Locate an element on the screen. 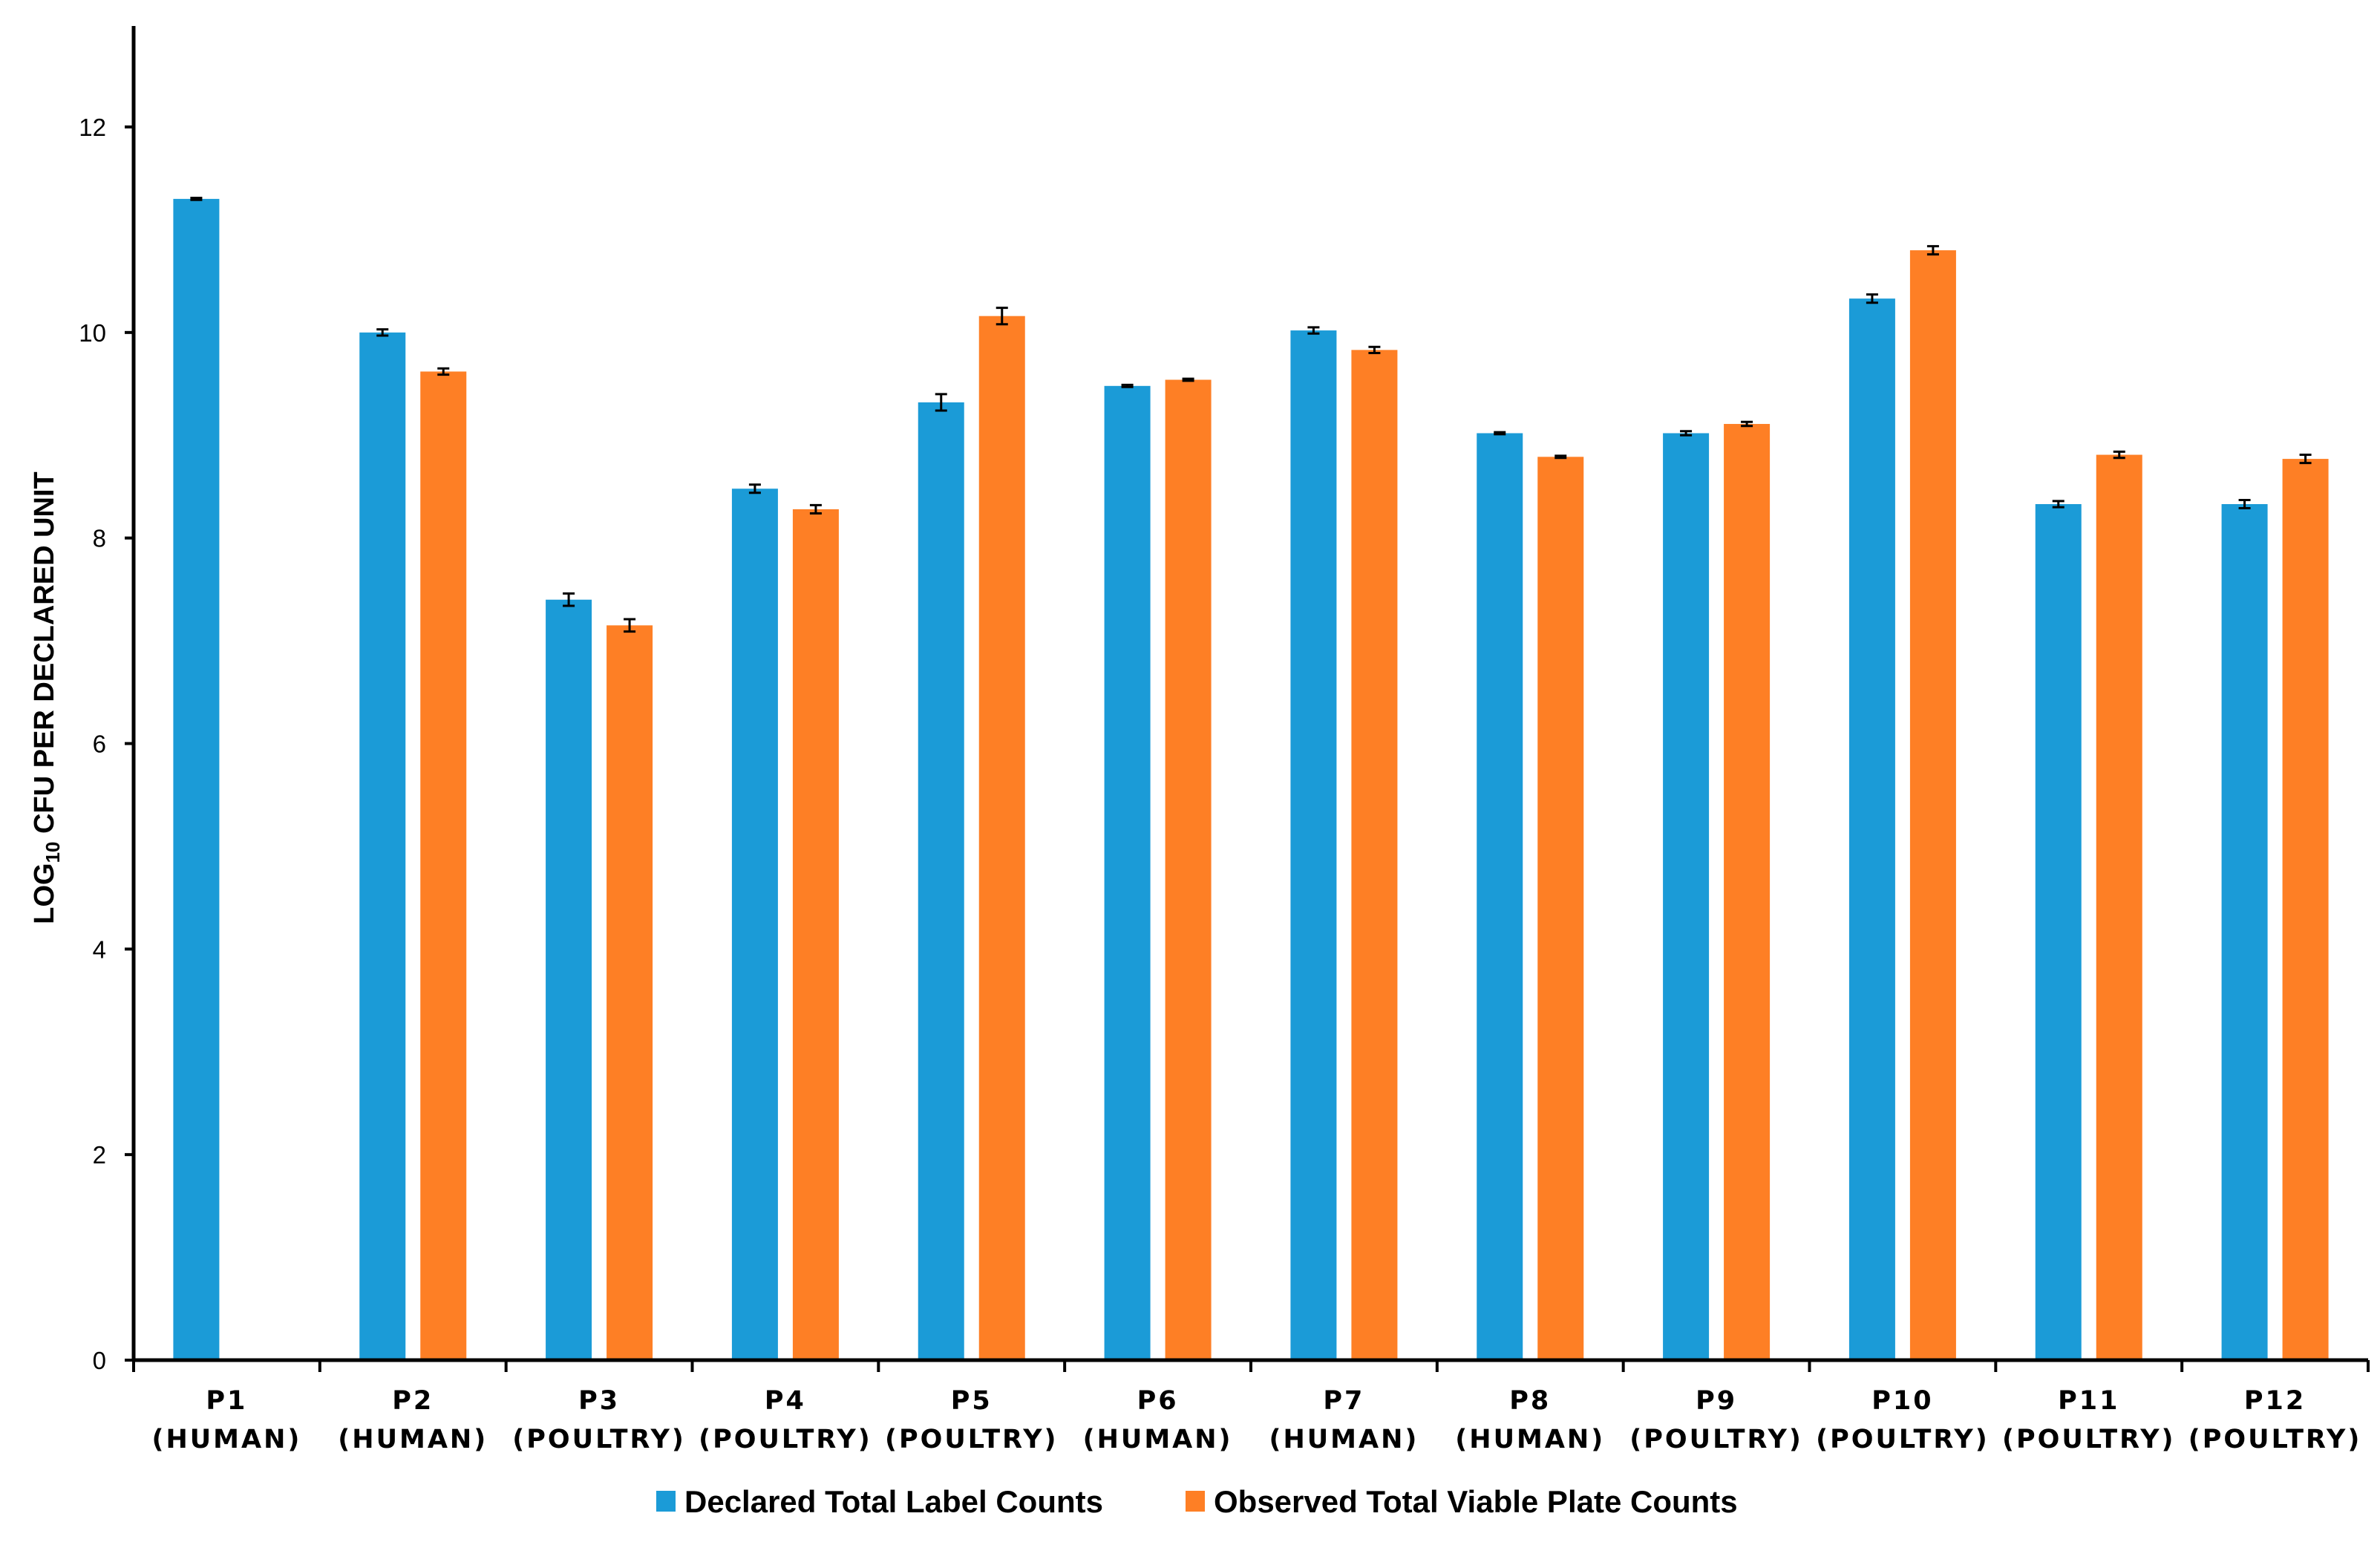 The height and width of the screenshot is (1545, 2380). y-axis-title-subscript: 10 is located at coordinates (53, 852).